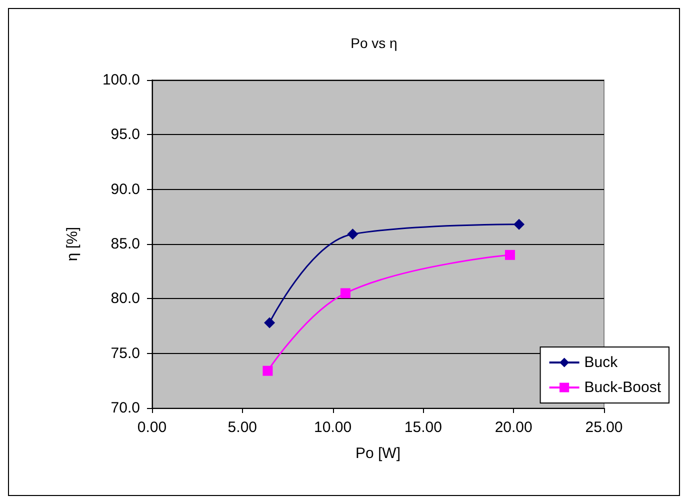 The image size is (688, 504). What do you see at coordinates (423, 427) in the screenshot?
I see `x-tick-label: 15.00` at bounding box center [423, 427].